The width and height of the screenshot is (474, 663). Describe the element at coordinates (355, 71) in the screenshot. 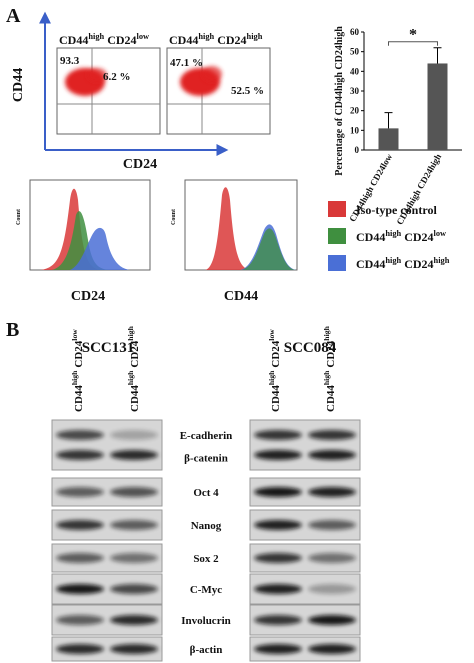

I see `y-tick-label: 40` at that location.